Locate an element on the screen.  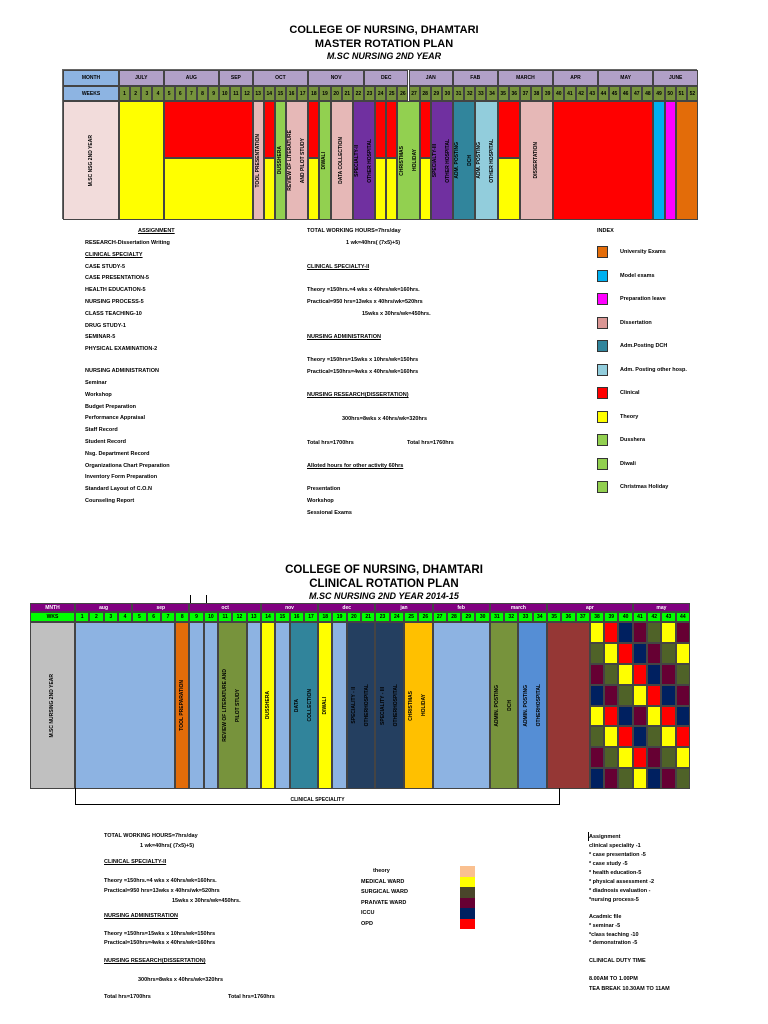
course-title-2: M.SC NURSING 2ND YEAR 2014-15 is located at coordinates (384, 596).